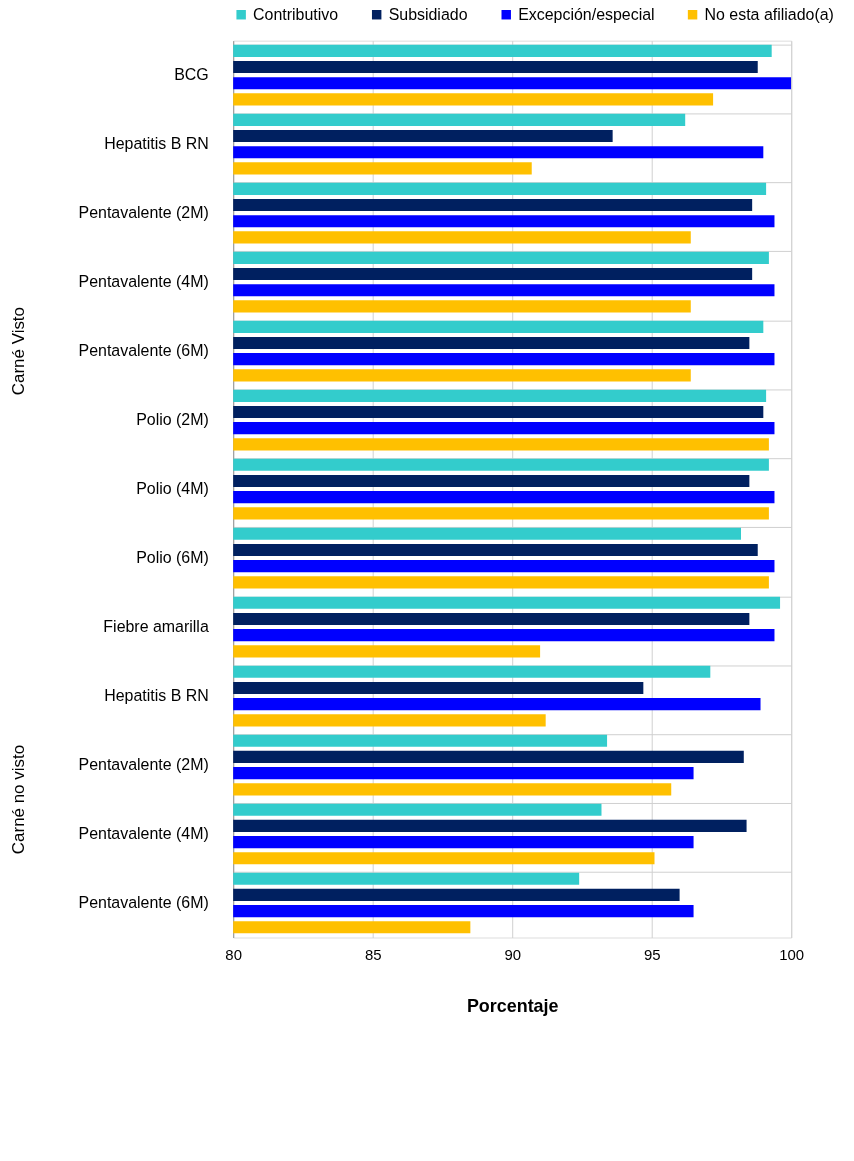 This screenshot has height=1161, width=854. I want to click on text: Carné Visto, so click(18, 351).